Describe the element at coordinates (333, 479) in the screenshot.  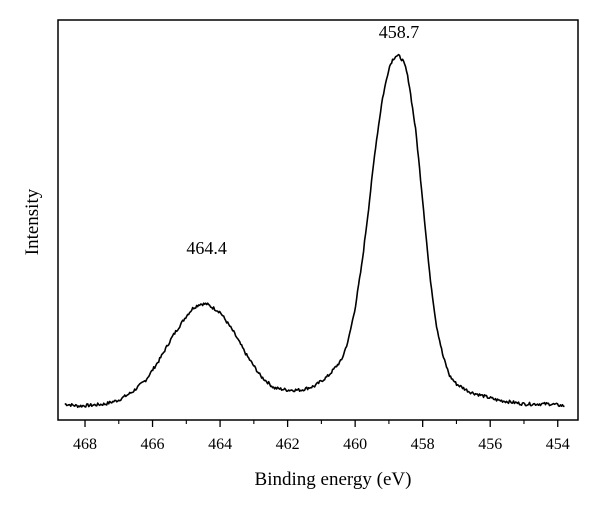
I see `x-axis-label: Binding energy (eV)` at that location.